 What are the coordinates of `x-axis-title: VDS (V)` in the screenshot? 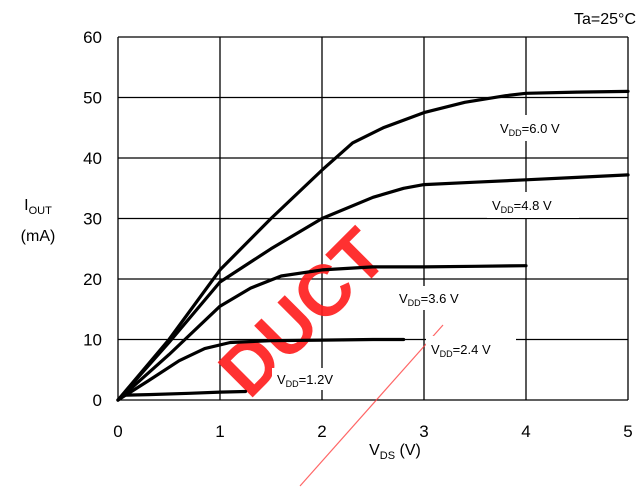 It's located at (395, 452).